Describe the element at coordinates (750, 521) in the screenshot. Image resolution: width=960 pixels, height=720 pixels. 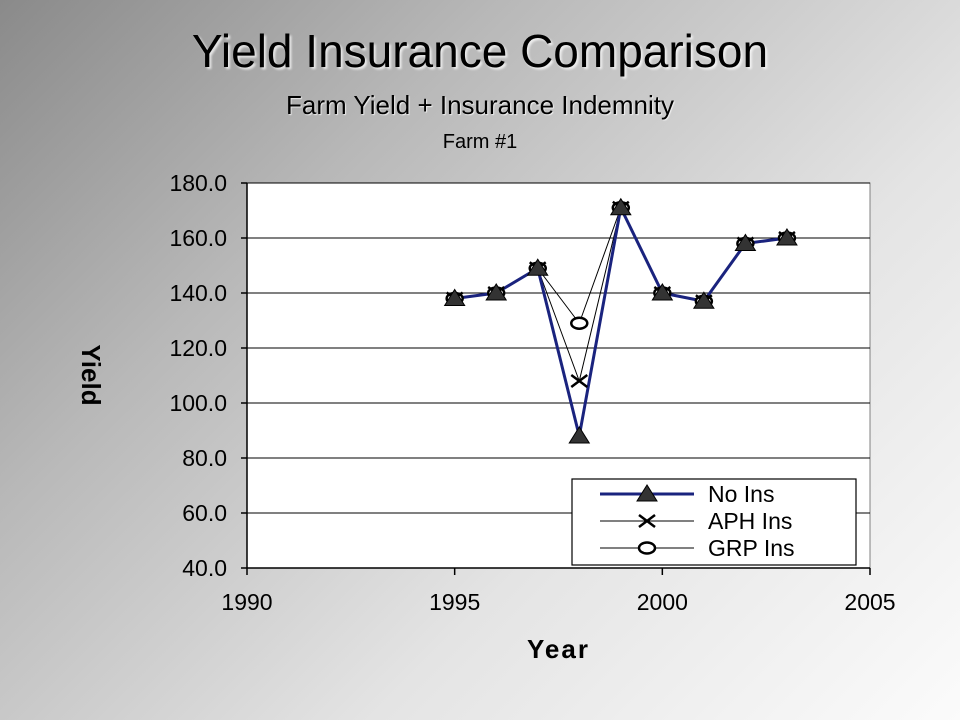
I see `legend-label: APH Ins` at that location.